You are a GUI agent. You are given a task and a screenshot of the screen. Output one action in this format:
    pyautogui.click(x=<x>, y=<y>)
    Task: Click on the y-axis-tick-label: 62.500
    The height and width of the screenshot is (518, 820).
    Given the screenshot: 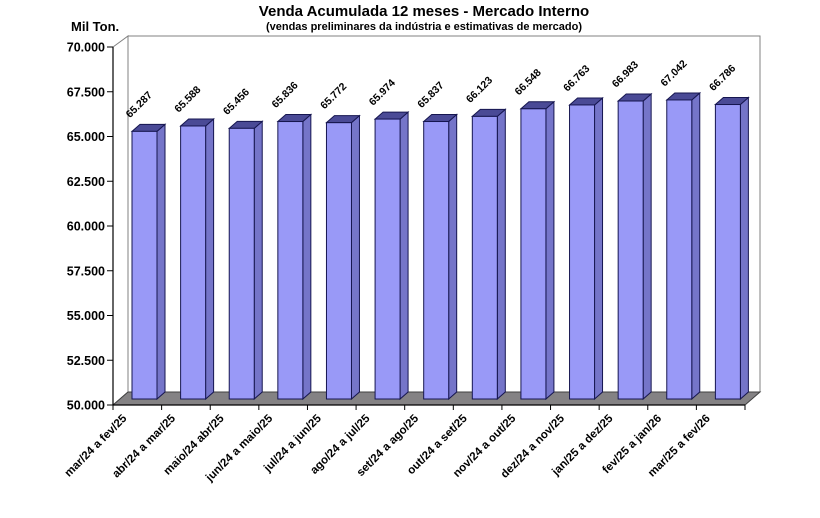 What is the action you would take?
    pyautogui.click(x=86, y=182)
    